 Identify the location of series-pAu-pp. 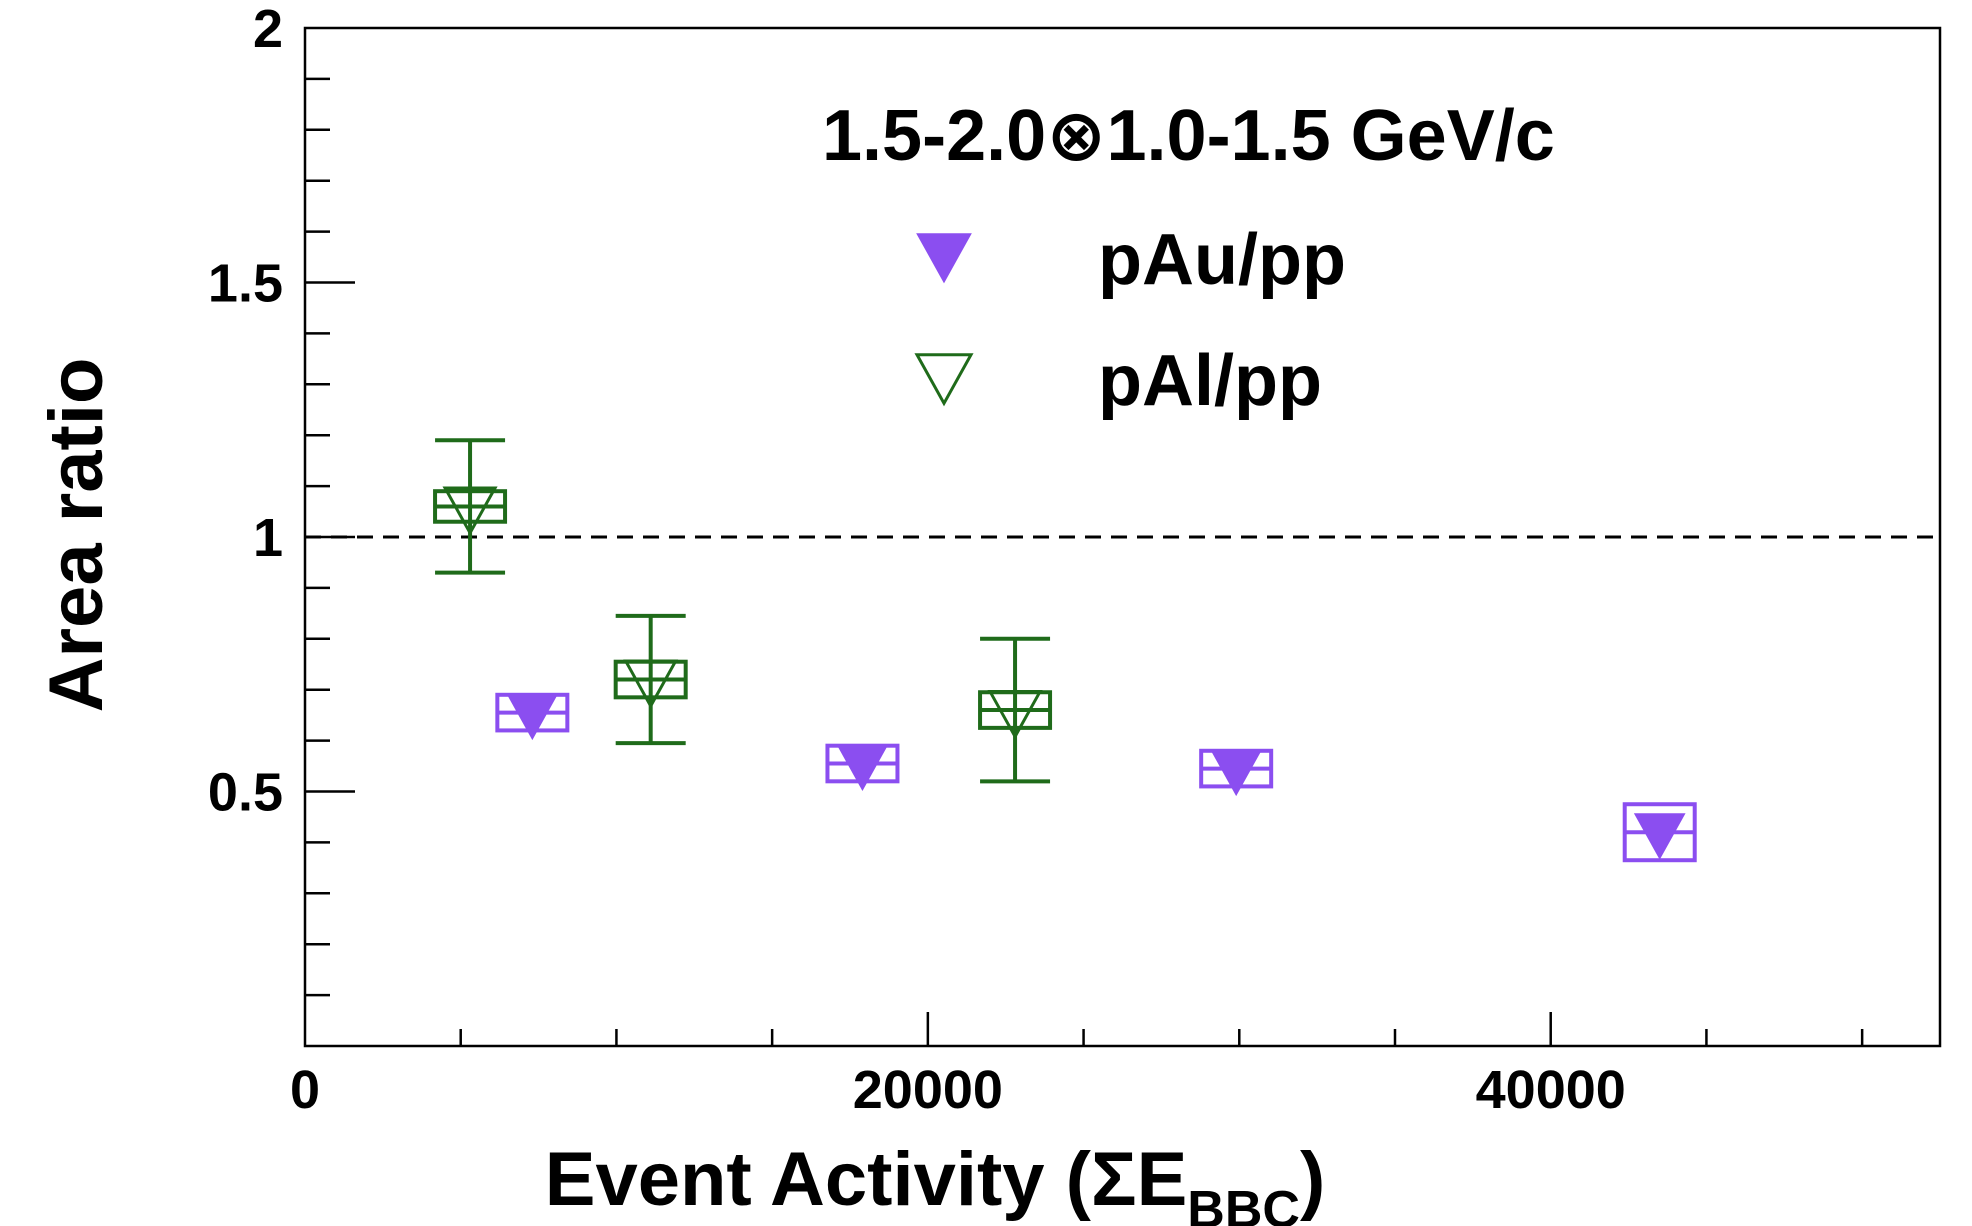
(1096, 777).